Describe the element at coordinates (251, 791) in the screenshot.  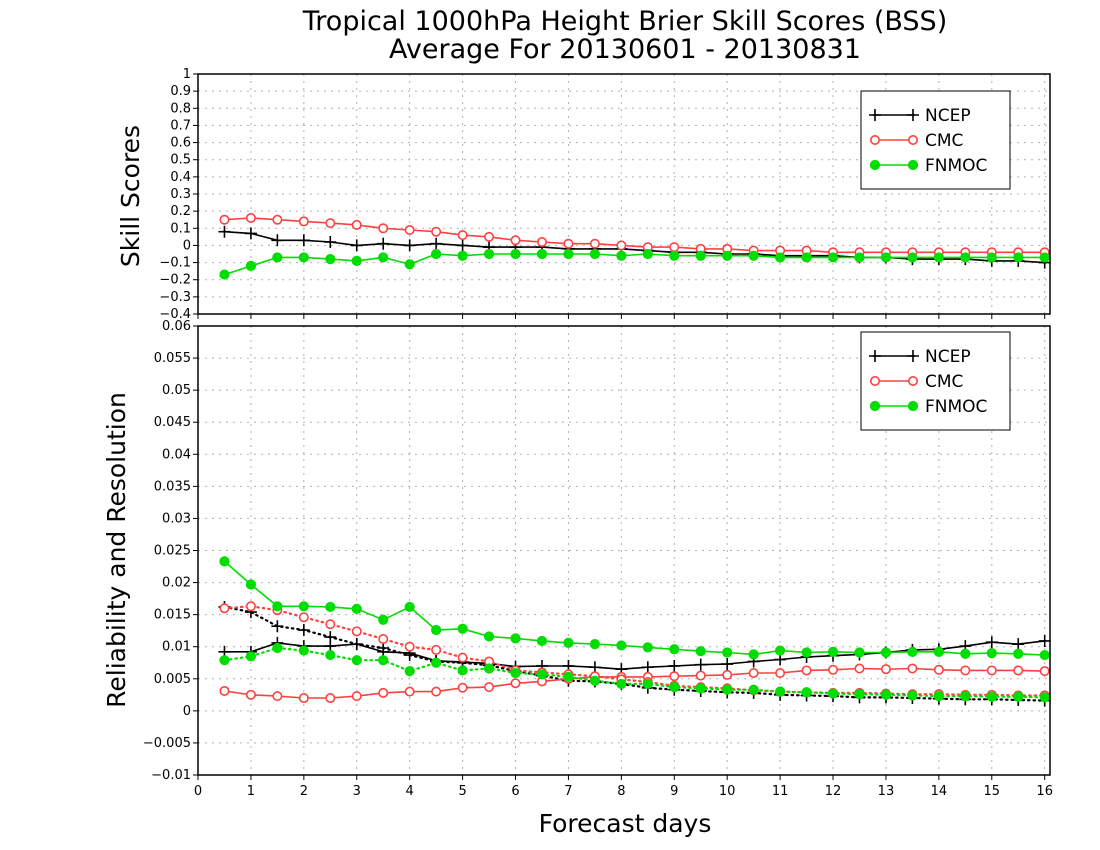
I see `x-tick-label: 1` at that location.